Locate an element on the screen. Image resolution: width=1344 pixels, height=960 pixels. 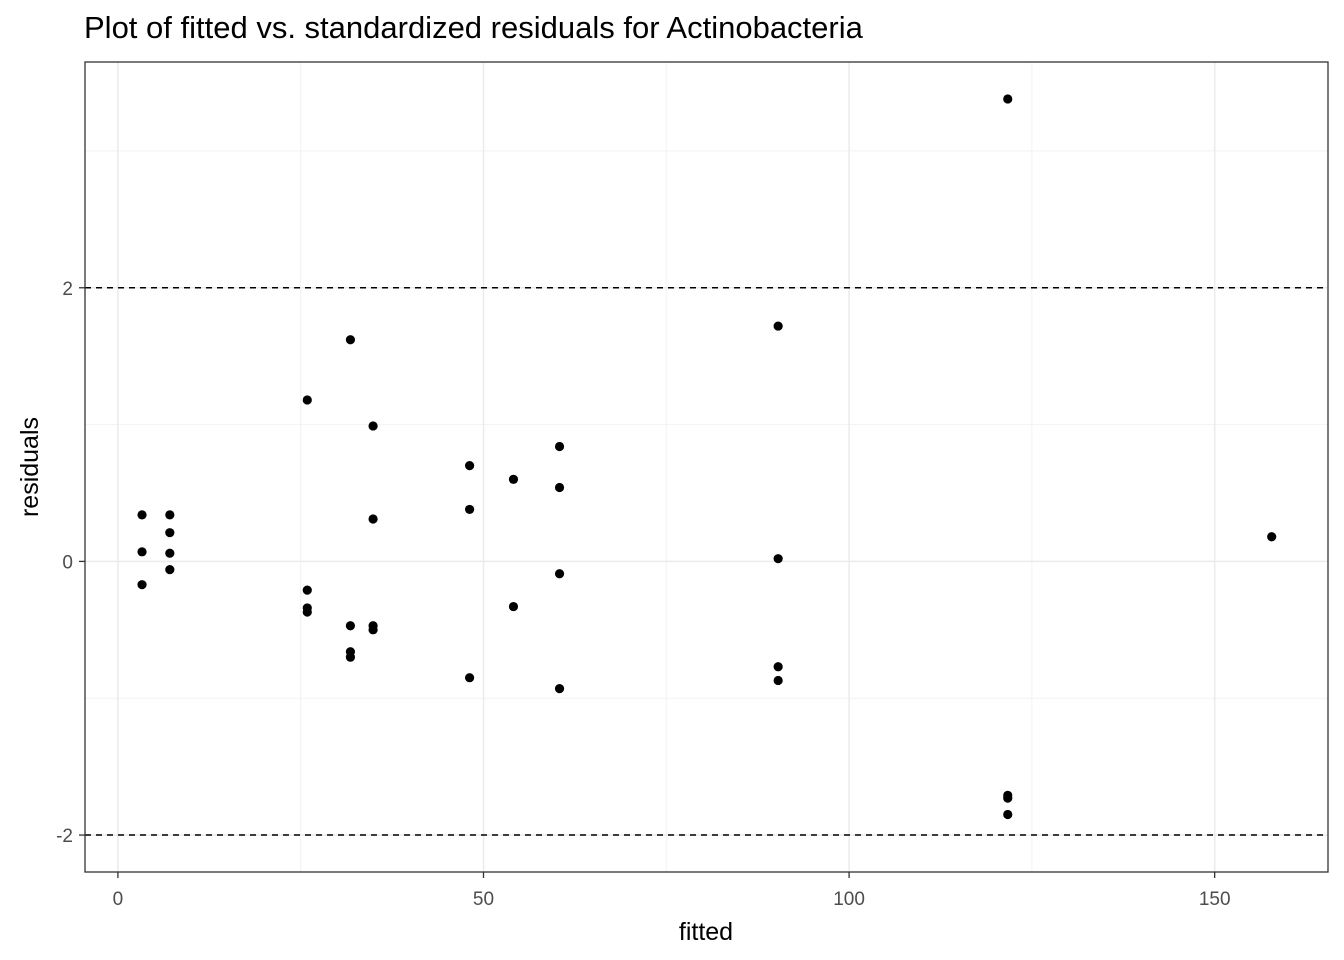
y-axis-title: residuals is located at coordinates (30, 467).